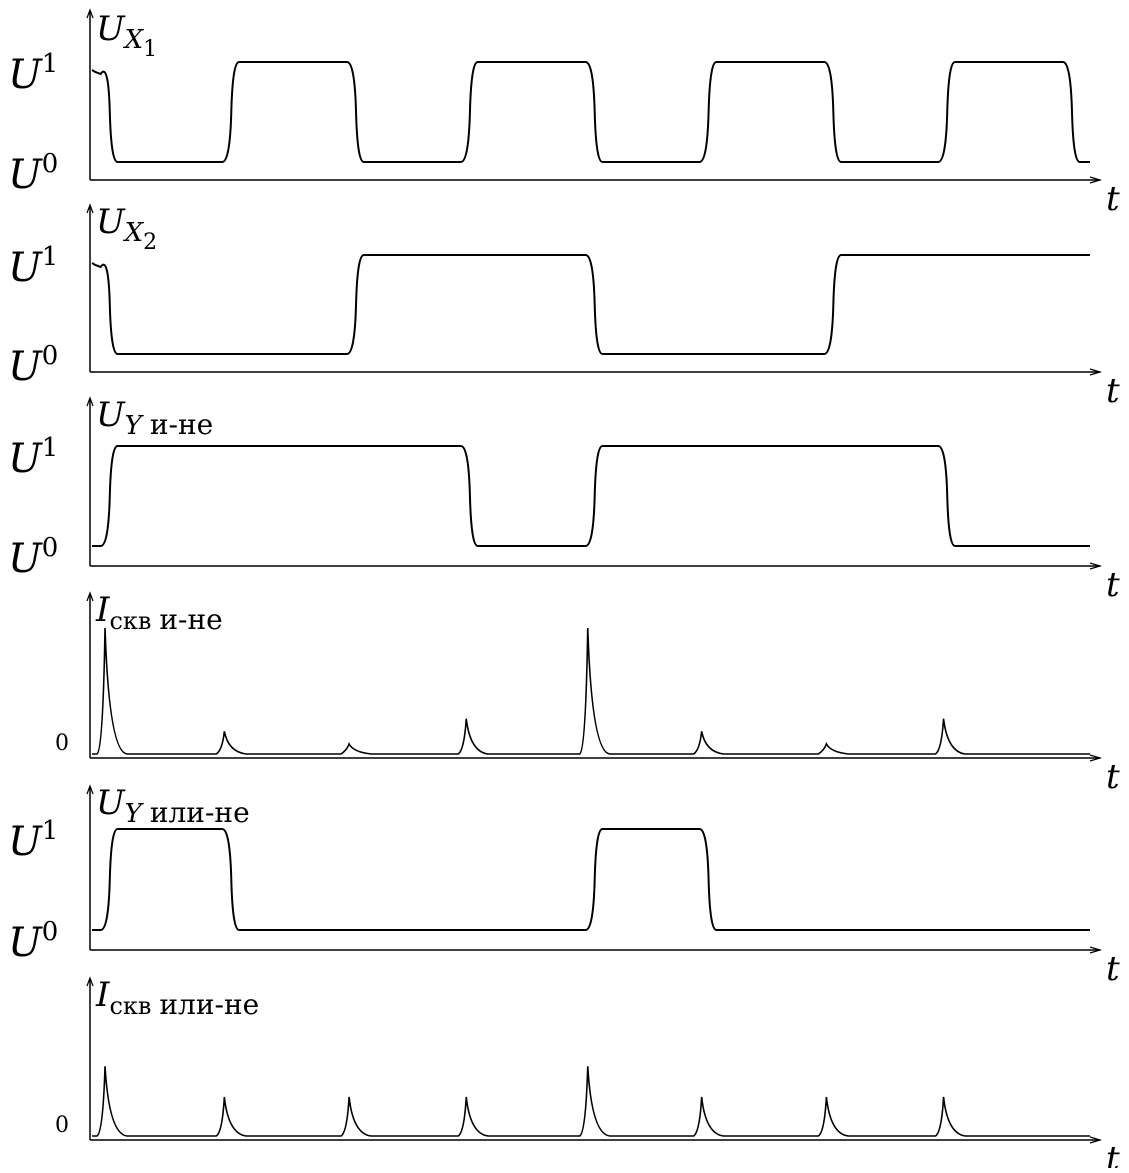 Image resolution: width=1129 pixels, height=1173 pixels. What do you see at coordinates (150, 242) in the screenshot?
I see `title-subsubscript: 2` at bounding box center [150, 242].